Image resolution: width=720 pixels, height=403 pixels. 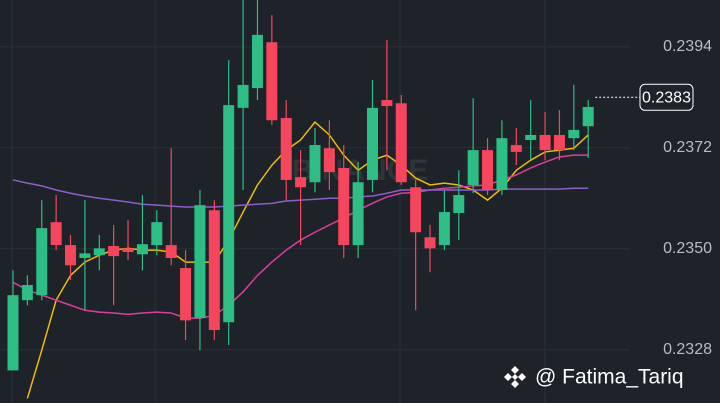 I want to click on author-icon, so click(x=515, y=377).